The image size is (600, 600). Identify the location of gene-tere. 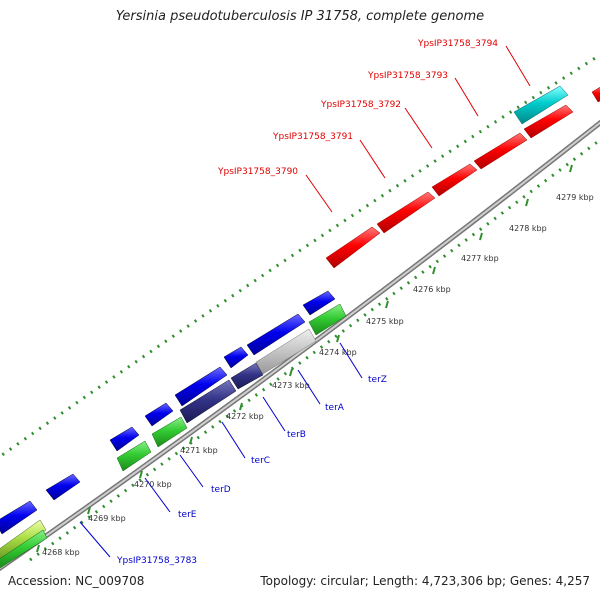
(134, 456).